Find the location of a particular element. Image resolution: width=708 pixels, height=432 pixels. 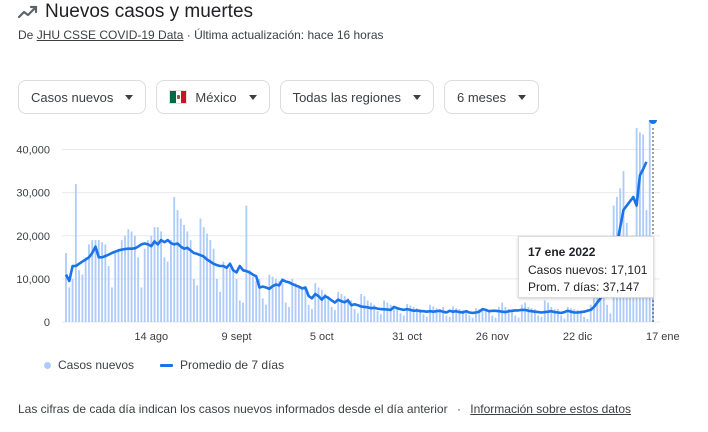

cursor-dot is located at coordinates (653, 122).